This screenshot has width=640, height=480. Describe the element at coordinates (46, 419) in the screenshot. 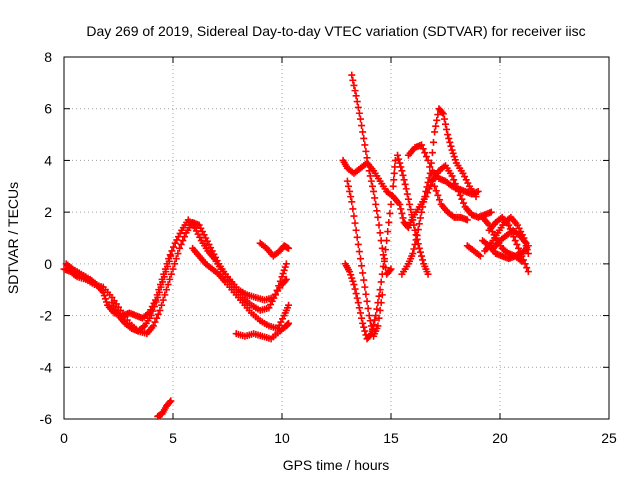

I see `y-tick-label: -6` at that location.